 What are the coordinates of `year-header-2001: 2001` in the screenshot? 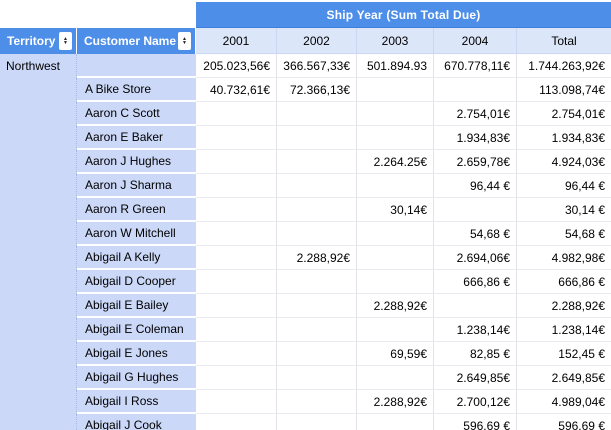 It's located at (236, 41).